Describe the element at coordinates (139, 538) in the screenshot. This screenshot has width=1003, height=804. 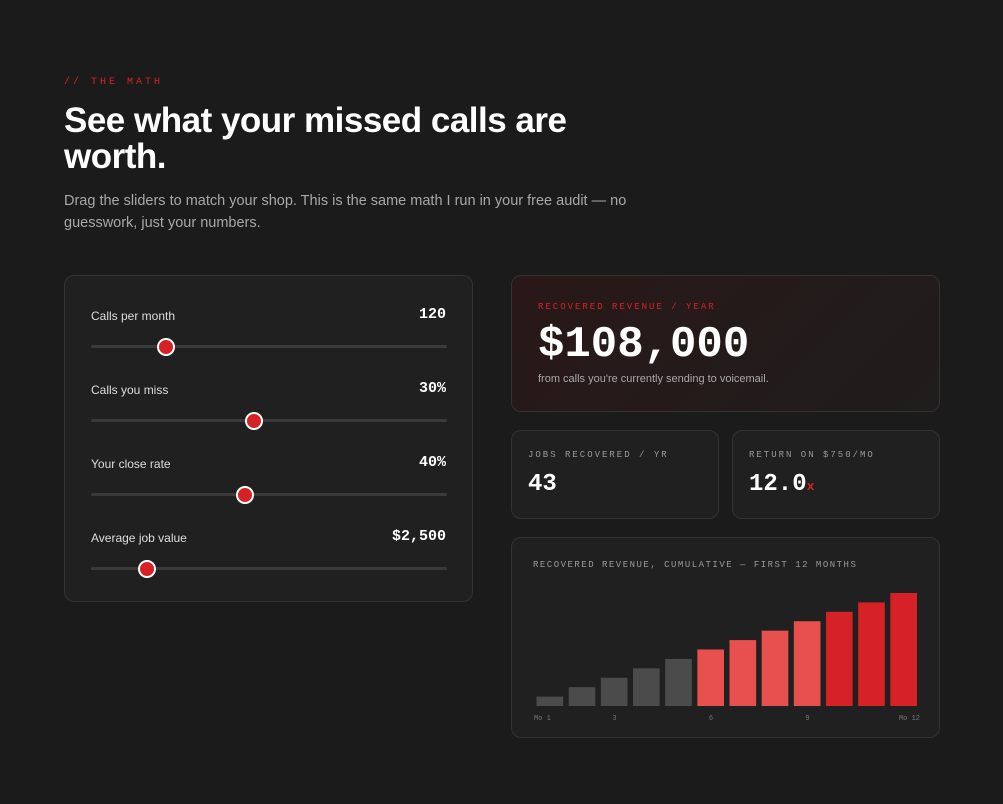
I see `slider-label: Average job value` at that location.